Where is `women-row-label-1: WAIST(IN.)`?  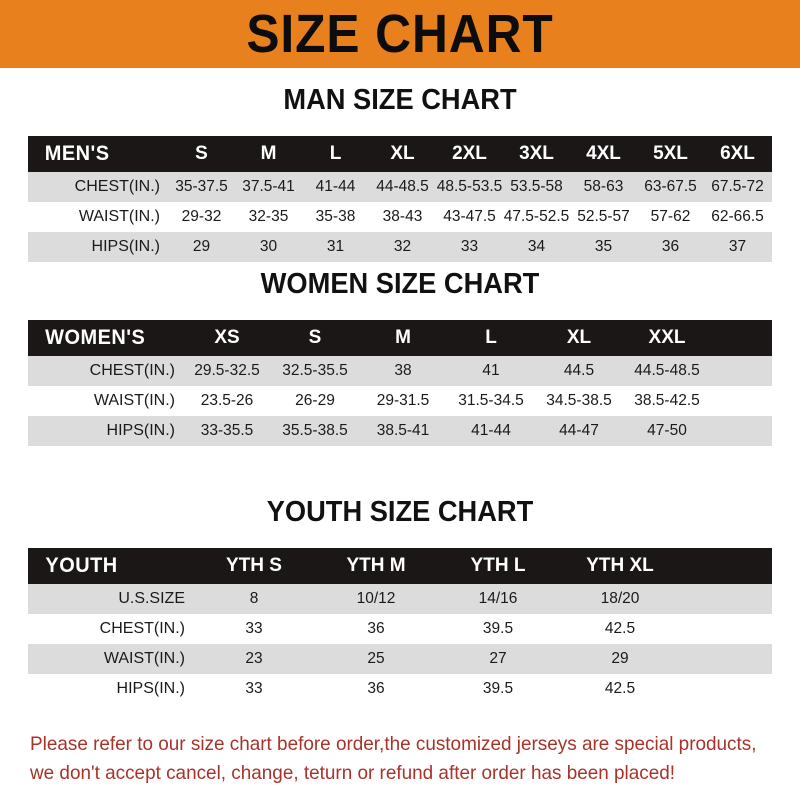
women-row-label-1: WAIST(IN.) is located at coordinates (134, 400).